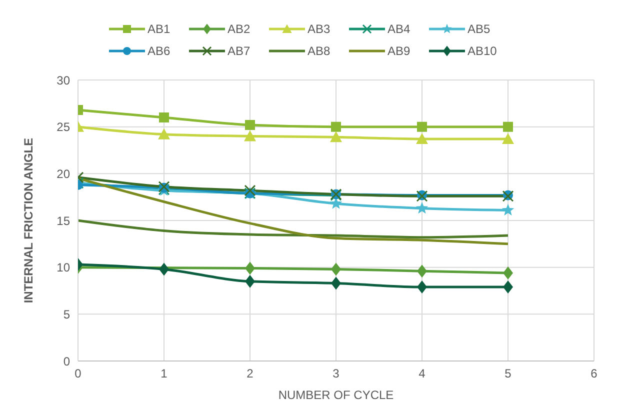  Describe the element at coordinates (399, 51) in the screenshot. I see `legend-label: AB9` at that location.